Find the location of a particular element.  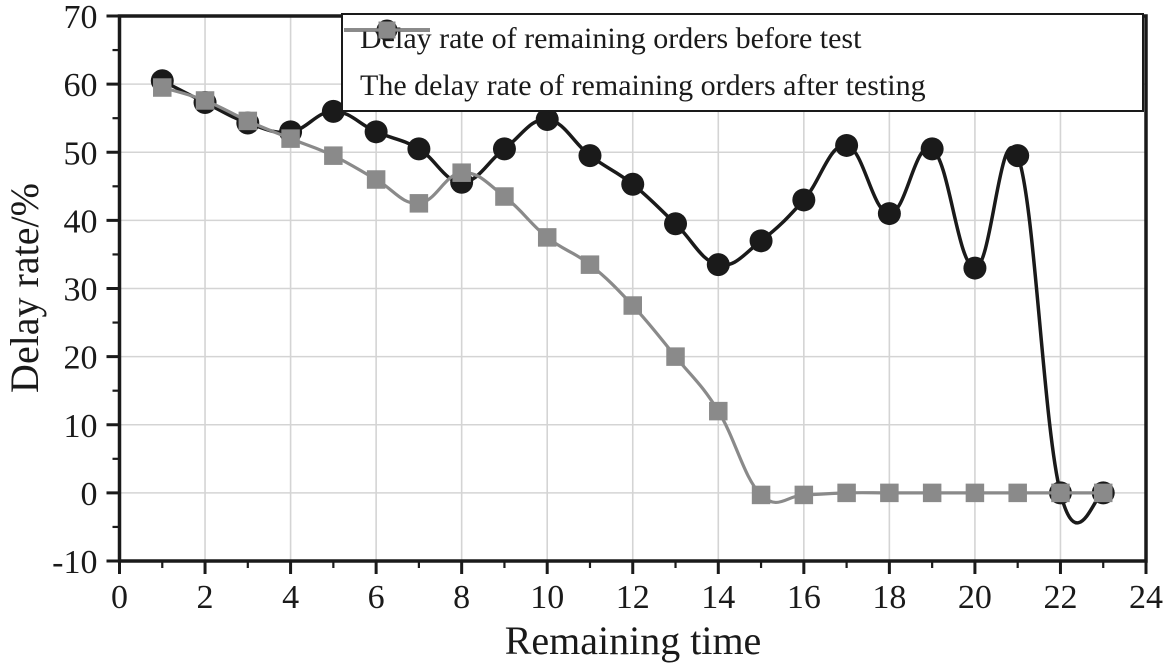

y-tick-labels: -10 0 10 20 30 40 50 60 70 is located at coordinates (74, 290).